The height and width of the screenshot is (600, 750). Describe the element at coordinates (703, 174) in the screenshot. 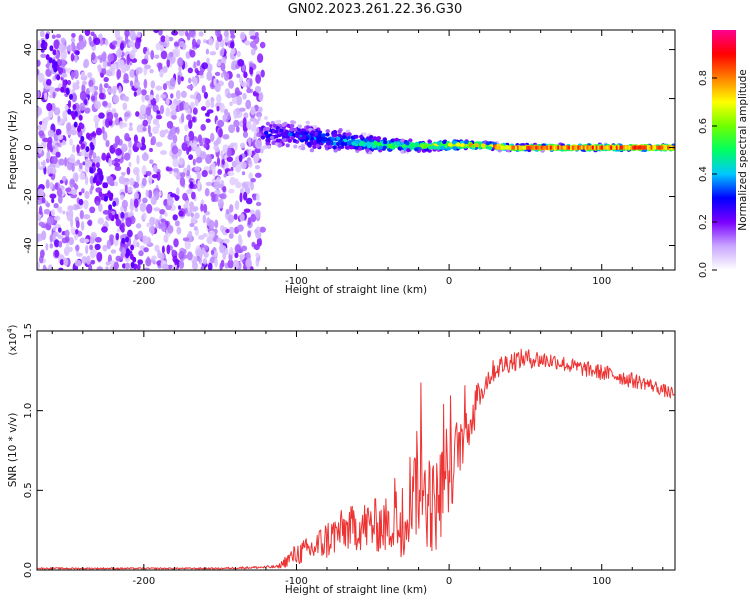

I see `colorbar-tick-label: 0.4` at that location.